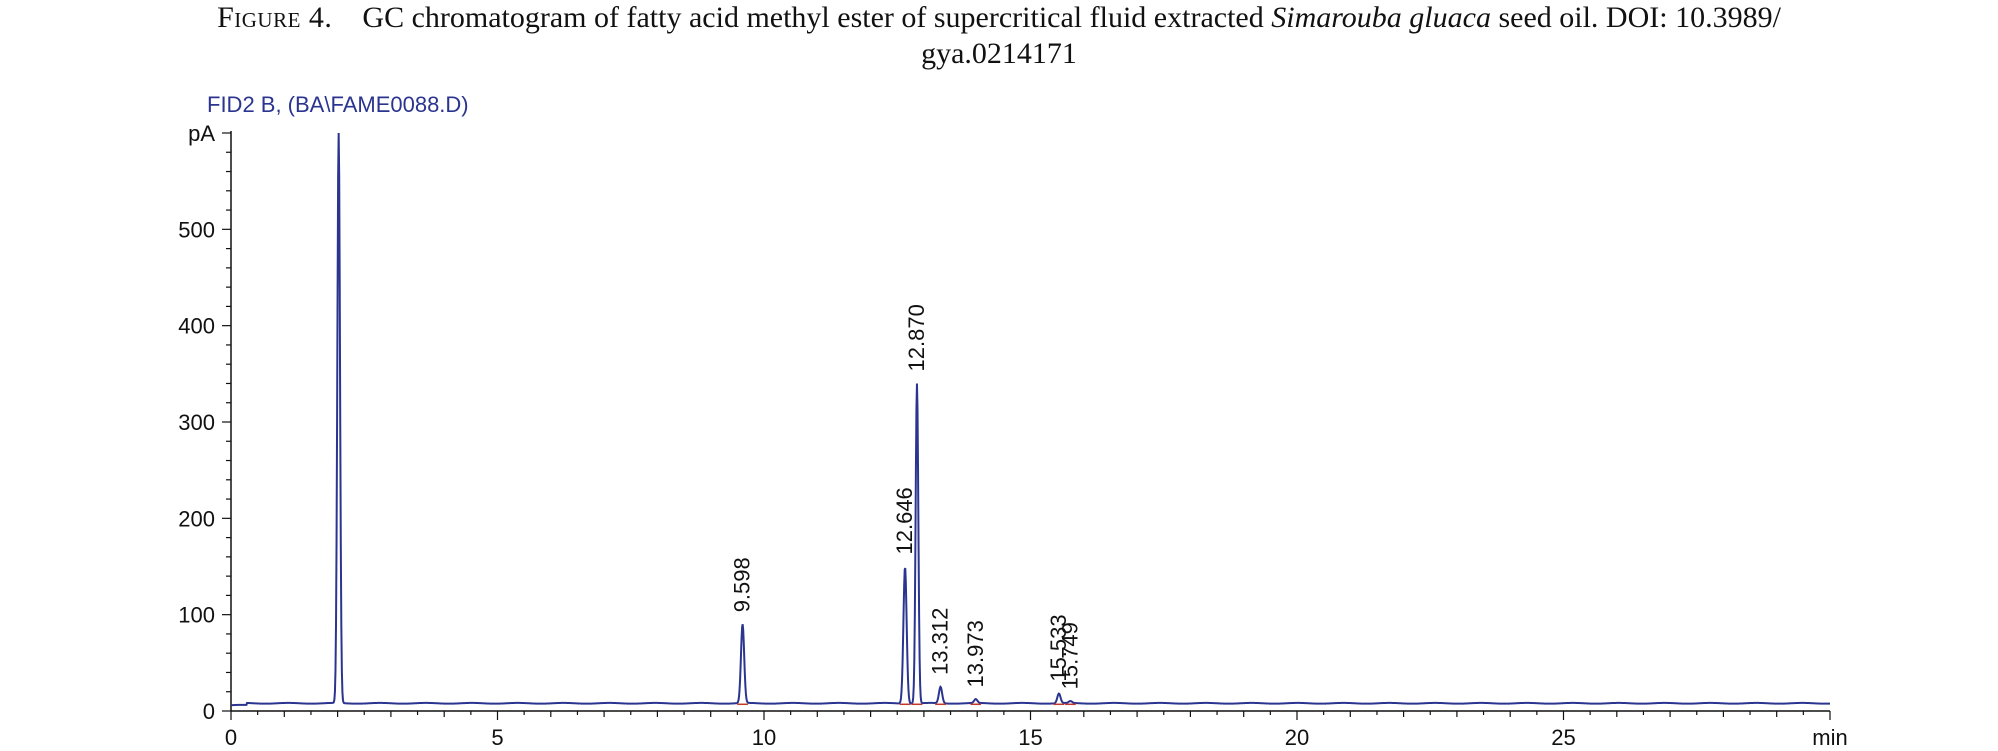  I want to click on x-tick-label: 5, so click(497, 737).